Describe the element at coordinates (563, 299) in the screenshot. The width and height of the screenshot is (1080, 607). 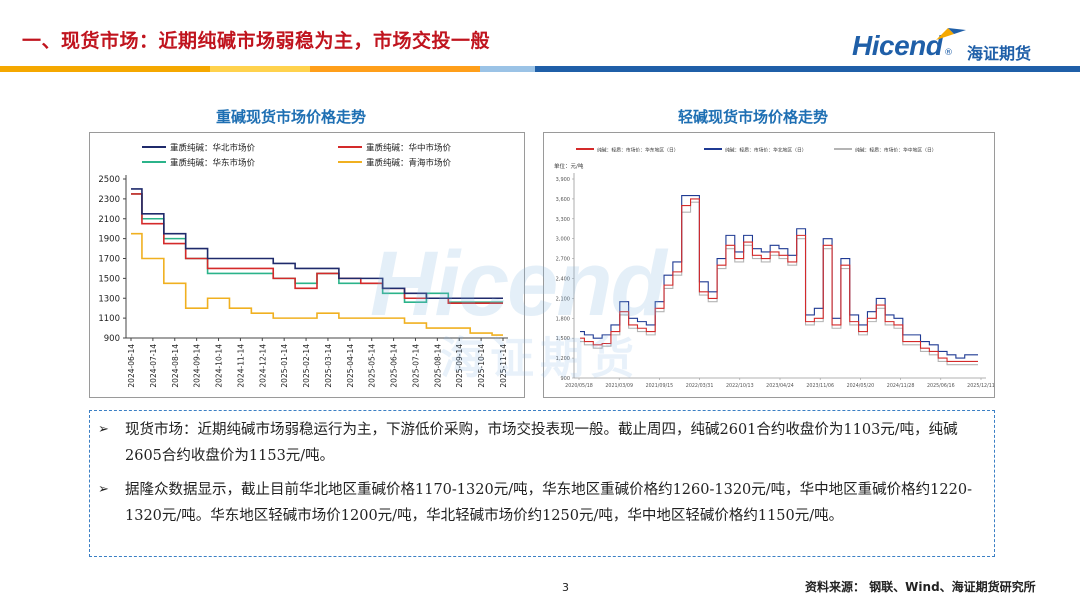
I see `y-tick-label: 2,100` at that location.